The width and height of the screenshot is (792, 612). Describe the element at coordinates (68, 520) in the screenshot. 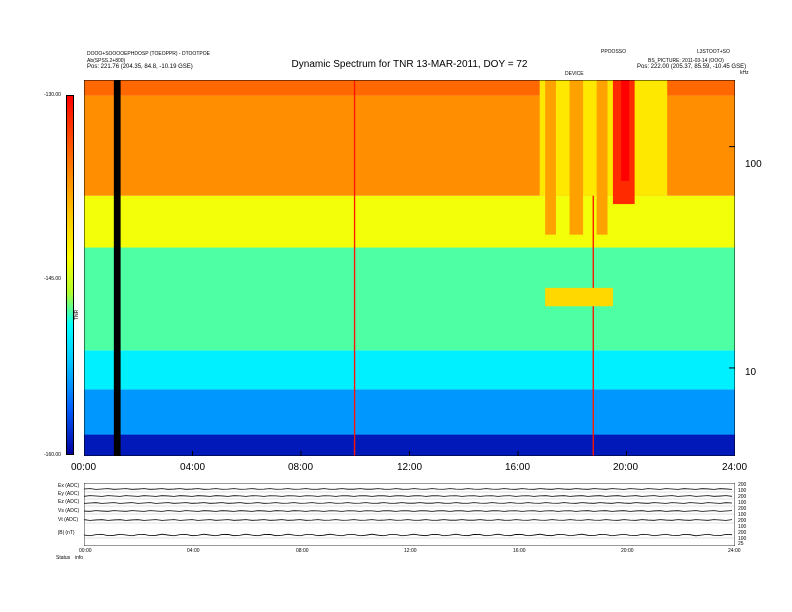

I see `hk-label-4: Vt (ADC)` at that location.